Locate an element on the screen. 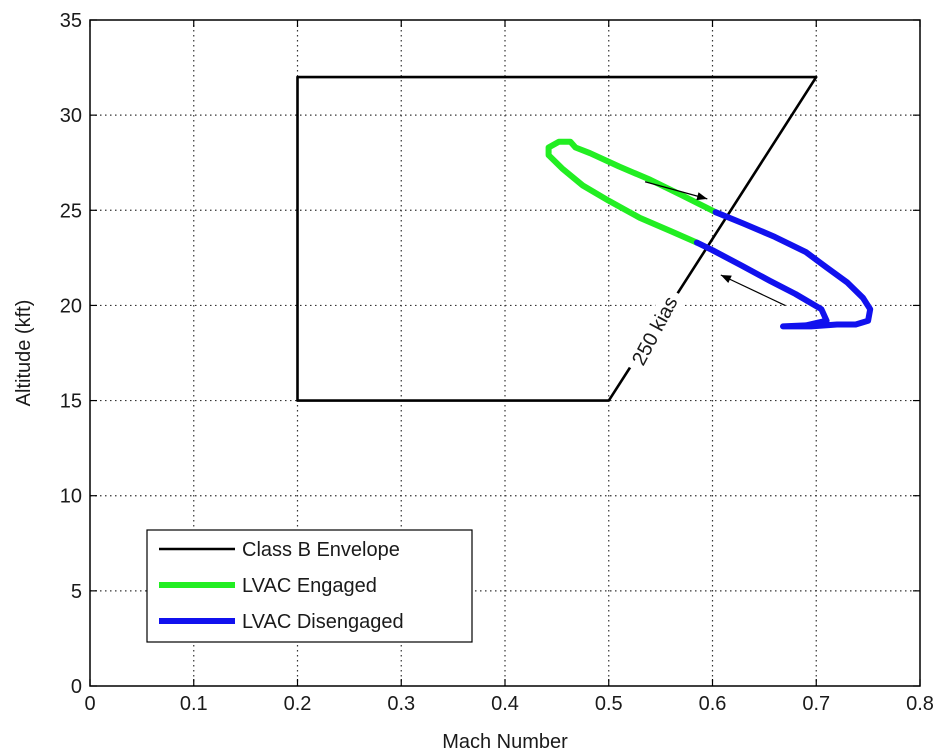 The image size is (941, 753). series-line-lvac-disengaged is located at coordinates (783, 269).